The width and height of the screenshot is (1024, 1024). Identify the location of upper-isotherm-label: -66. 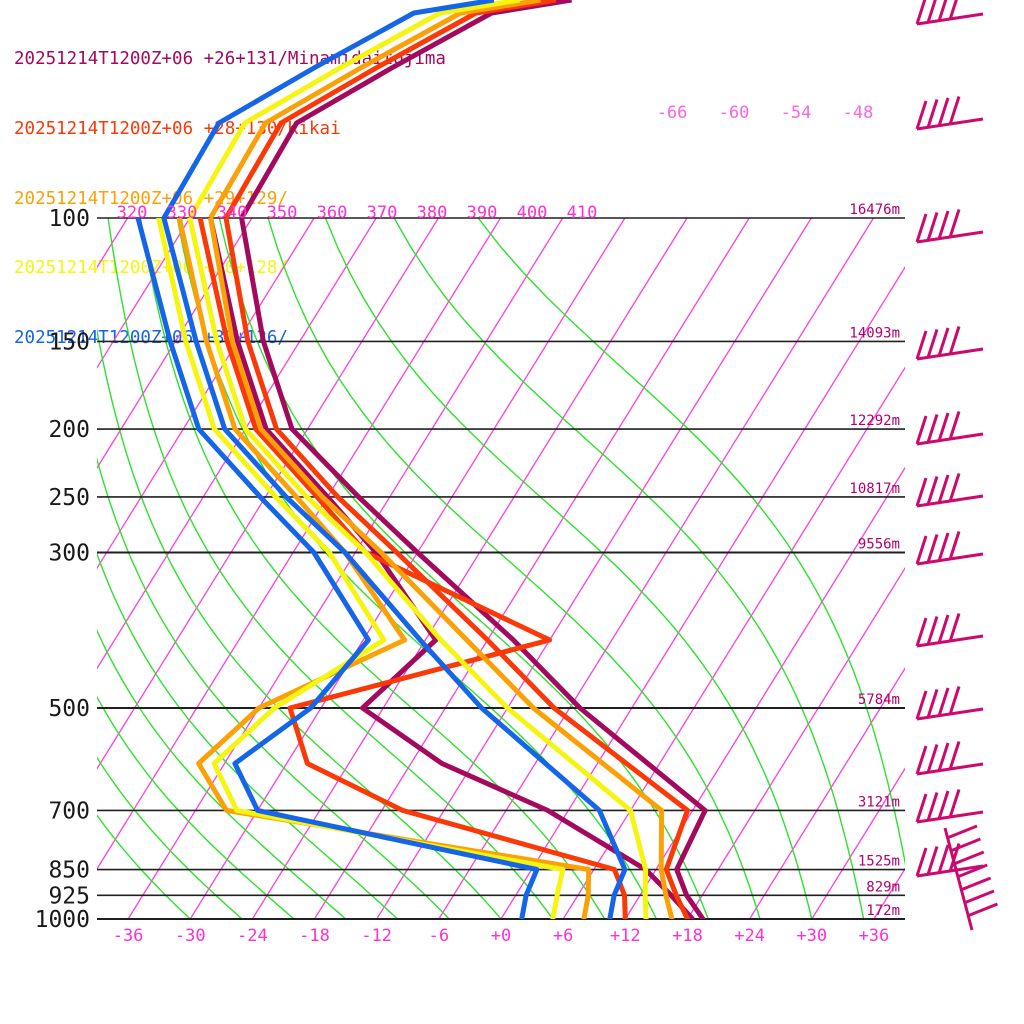
(672, 113).